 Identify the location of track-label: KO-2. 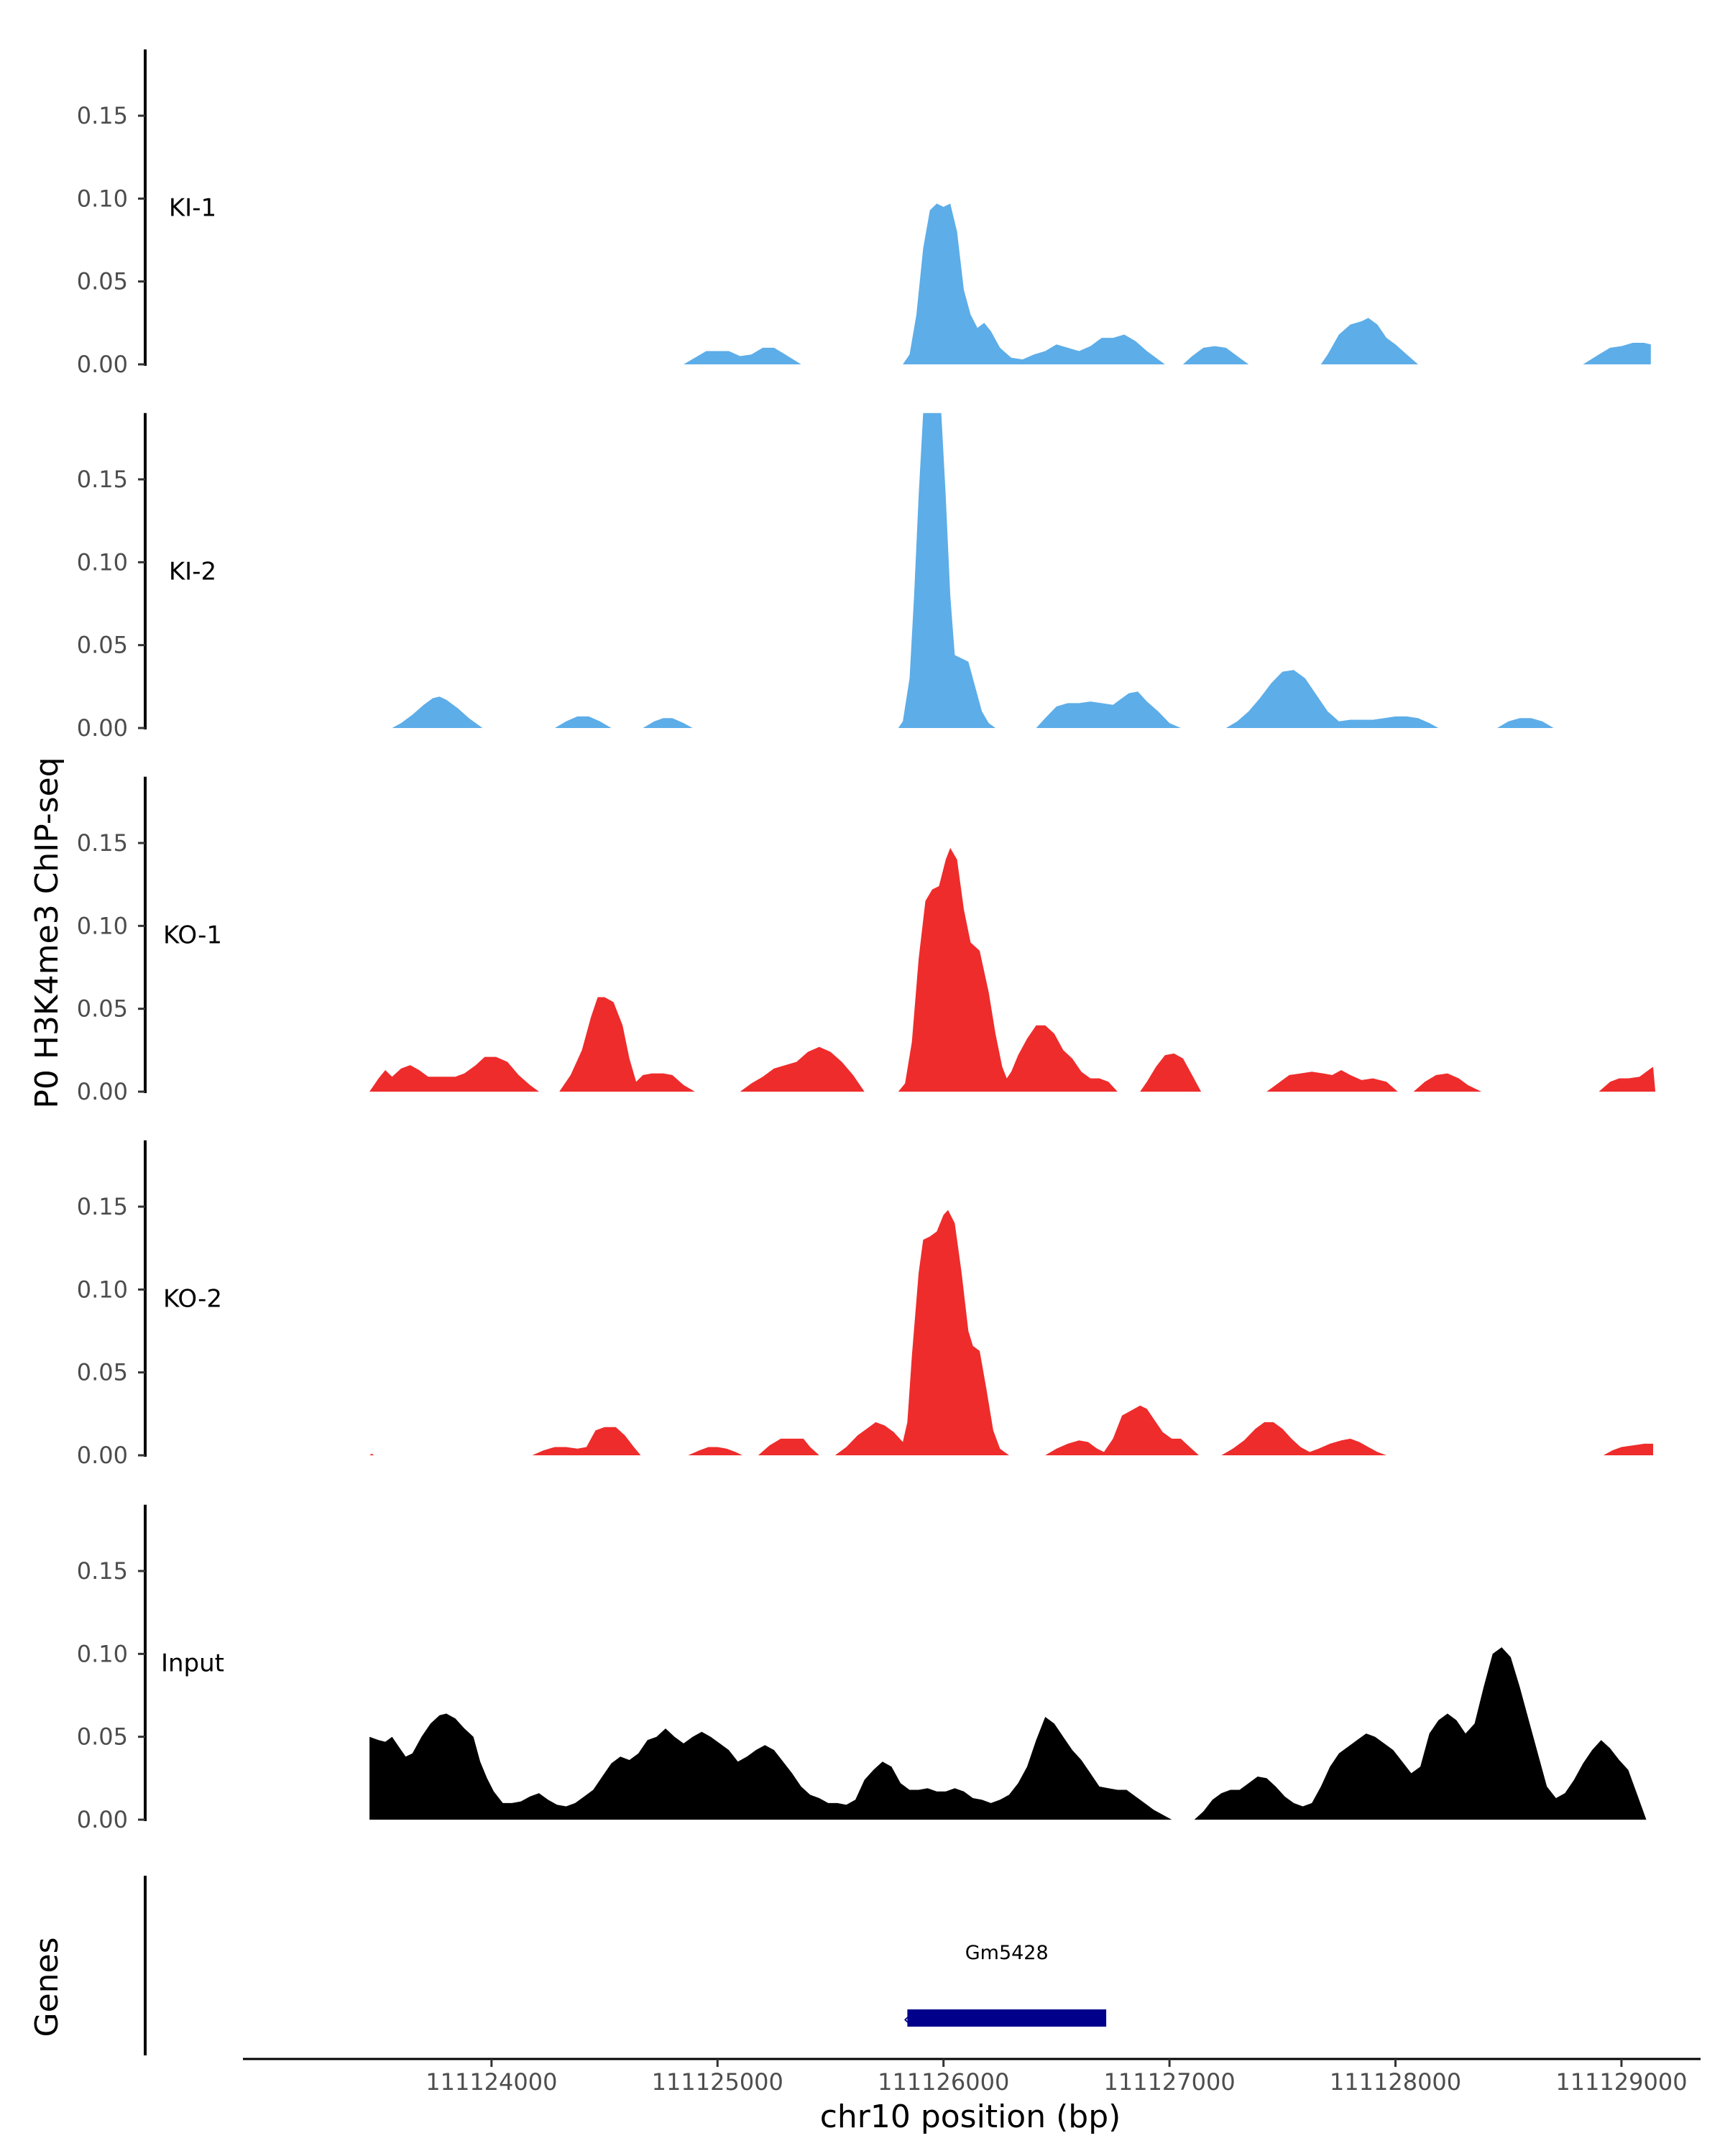
(192, 1299).